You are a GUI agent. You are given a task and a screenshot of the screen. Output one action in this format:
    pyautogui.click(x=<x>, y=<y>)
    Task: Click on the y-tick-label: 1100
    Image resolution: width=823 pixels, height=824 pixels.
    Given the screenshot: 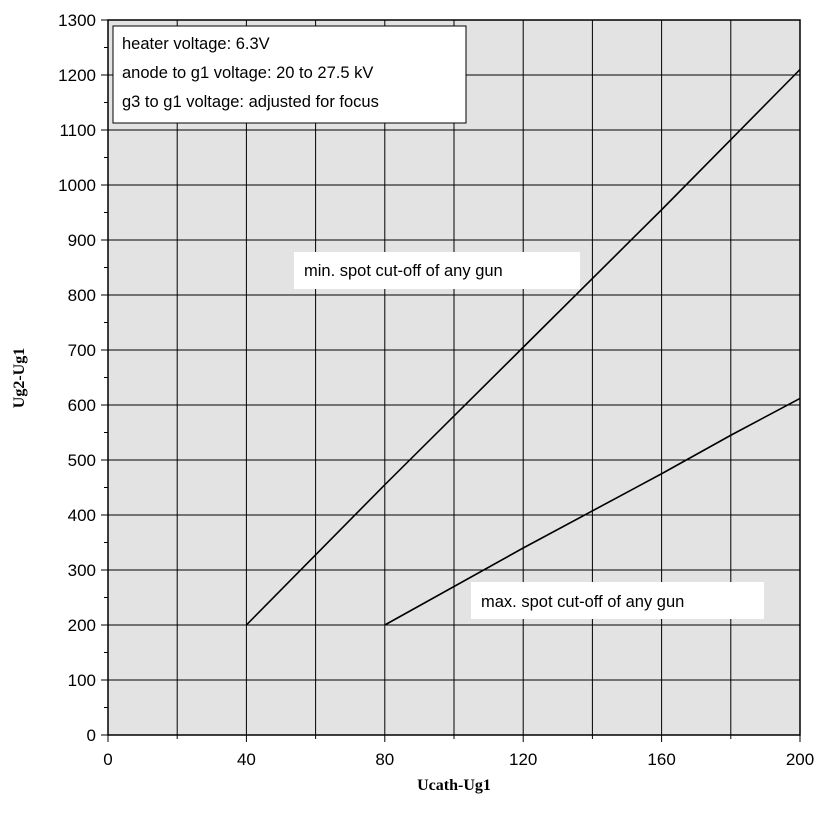 What is the action you would take?
    pyautogui.click(x=77, y=130)
    